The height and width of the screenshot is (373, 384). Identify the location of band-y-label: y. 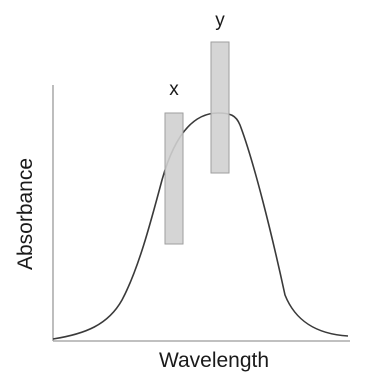
(220, 20).